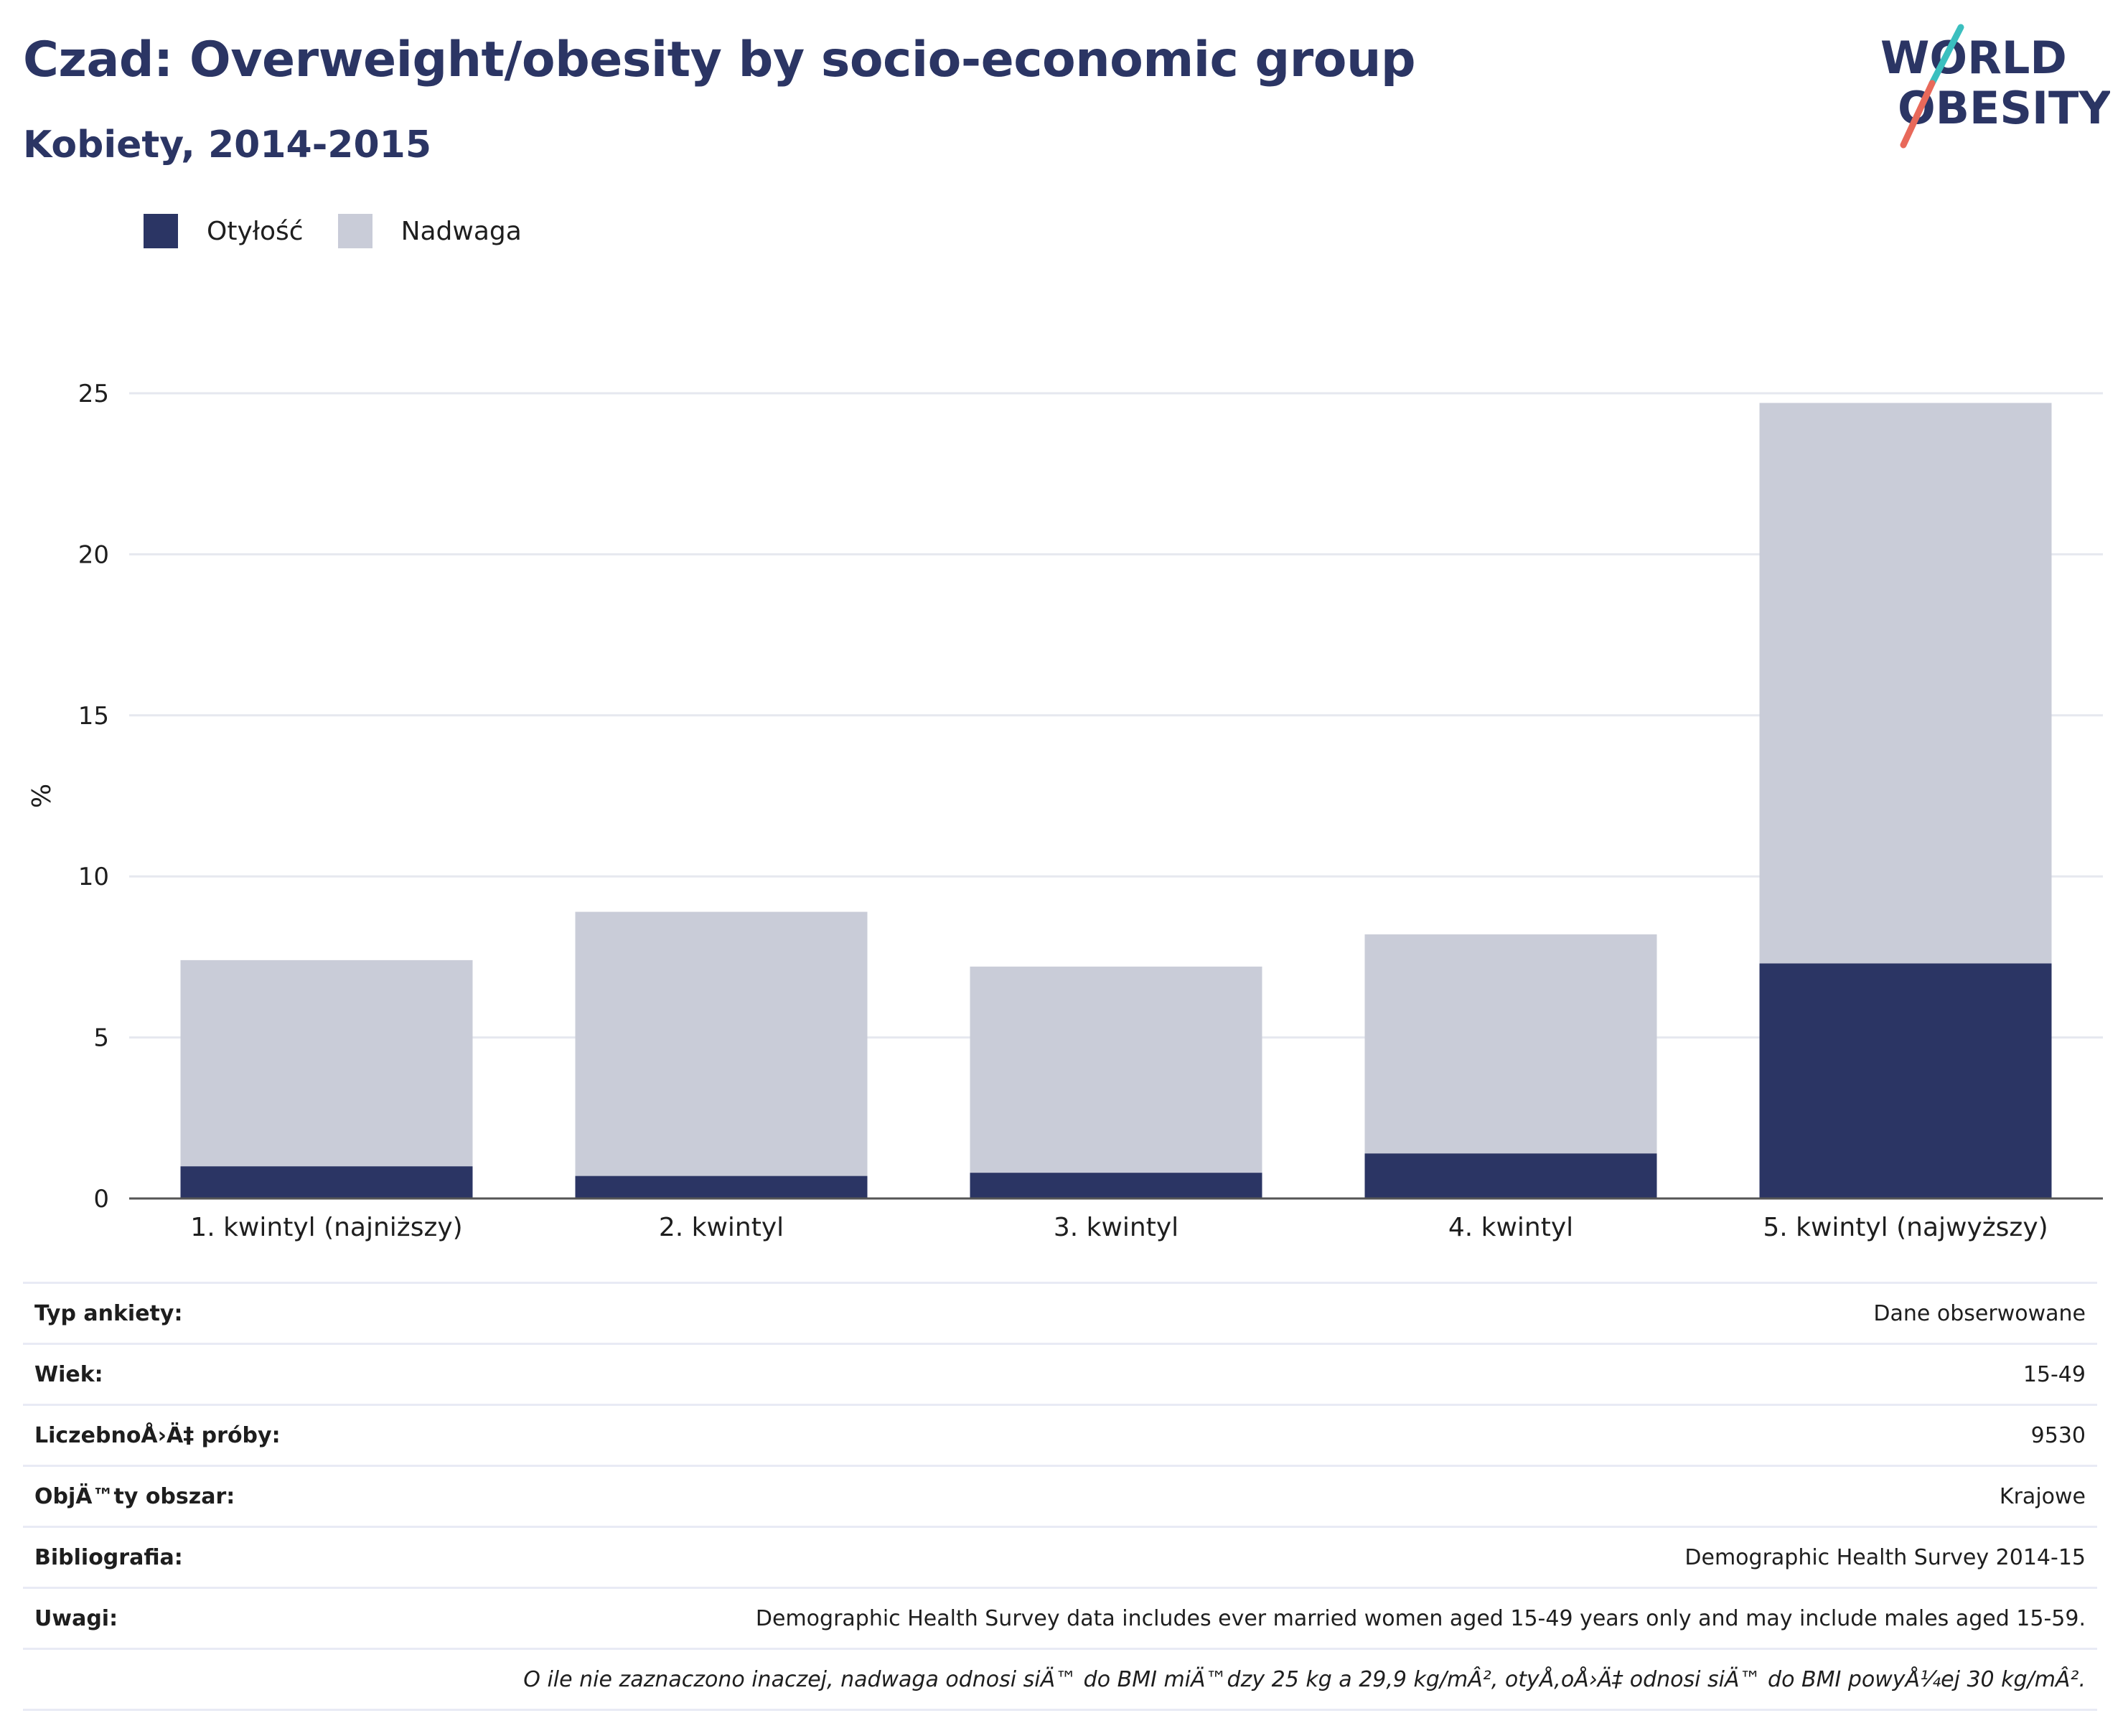 Image resolution: width=2123 pixels, height=1736 pixels. What do you see at coordinates (1232, 1435) in the screenshot?
I see `meta-value: 9530` at bounding box center [1232, 1435].